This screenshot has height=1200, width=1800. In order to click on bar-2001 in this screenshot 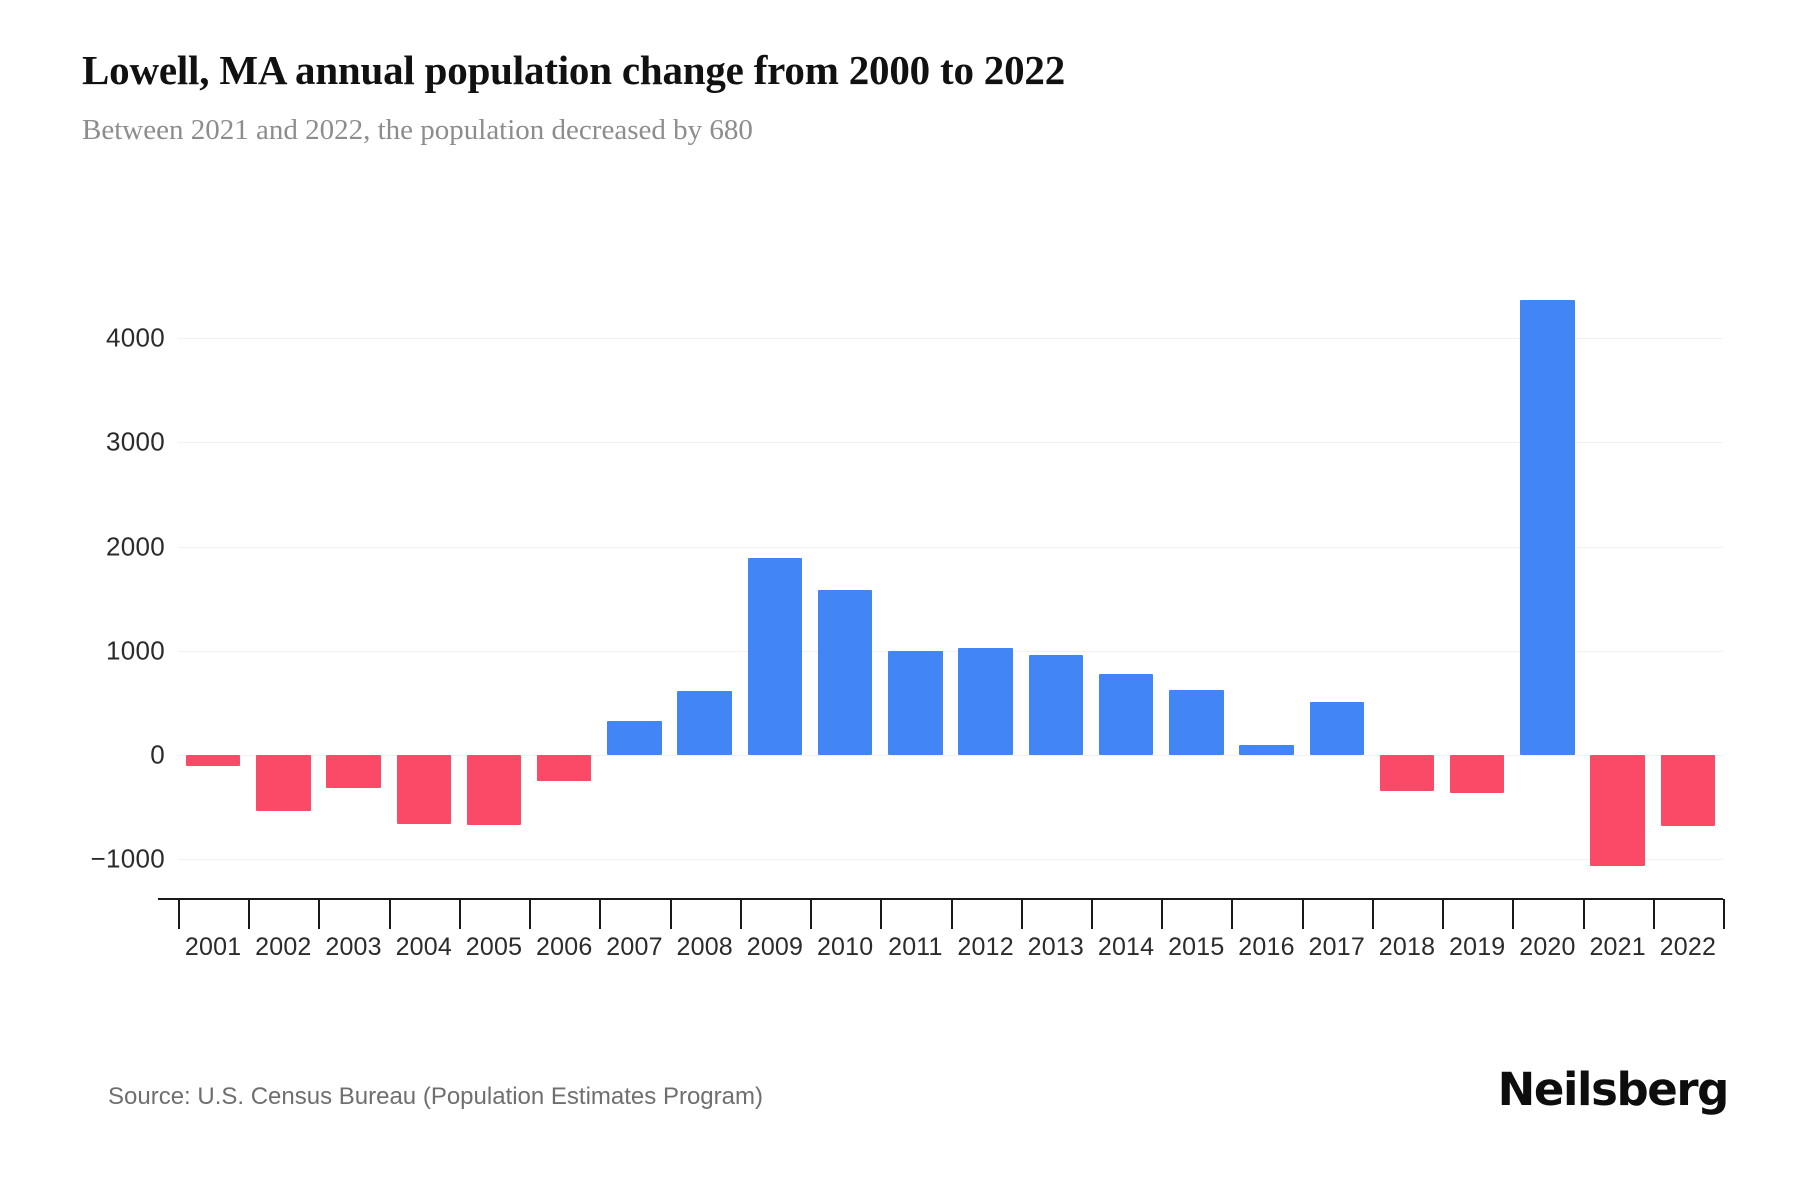, I will do `click(213, 761)`.